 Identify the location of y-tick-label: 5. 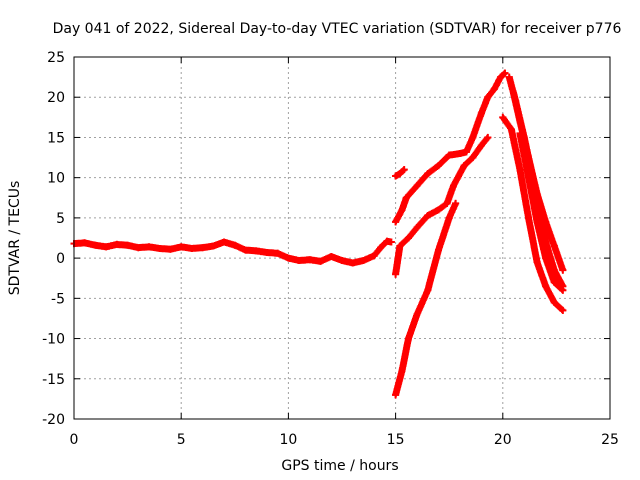
(60, 219).